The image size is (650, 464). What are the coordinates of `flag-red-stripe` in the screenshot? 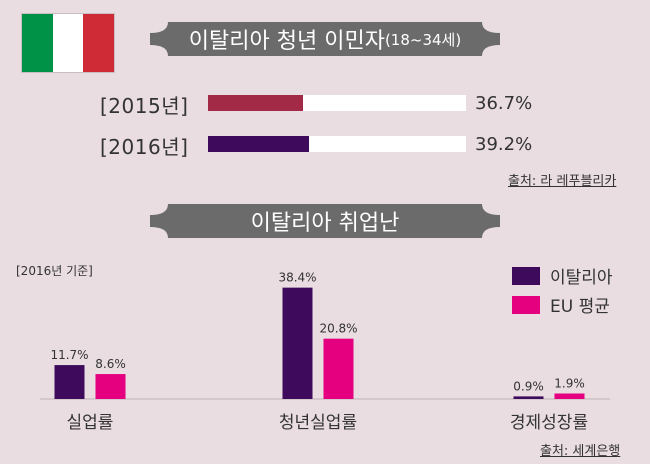 It's located at (99, 43).